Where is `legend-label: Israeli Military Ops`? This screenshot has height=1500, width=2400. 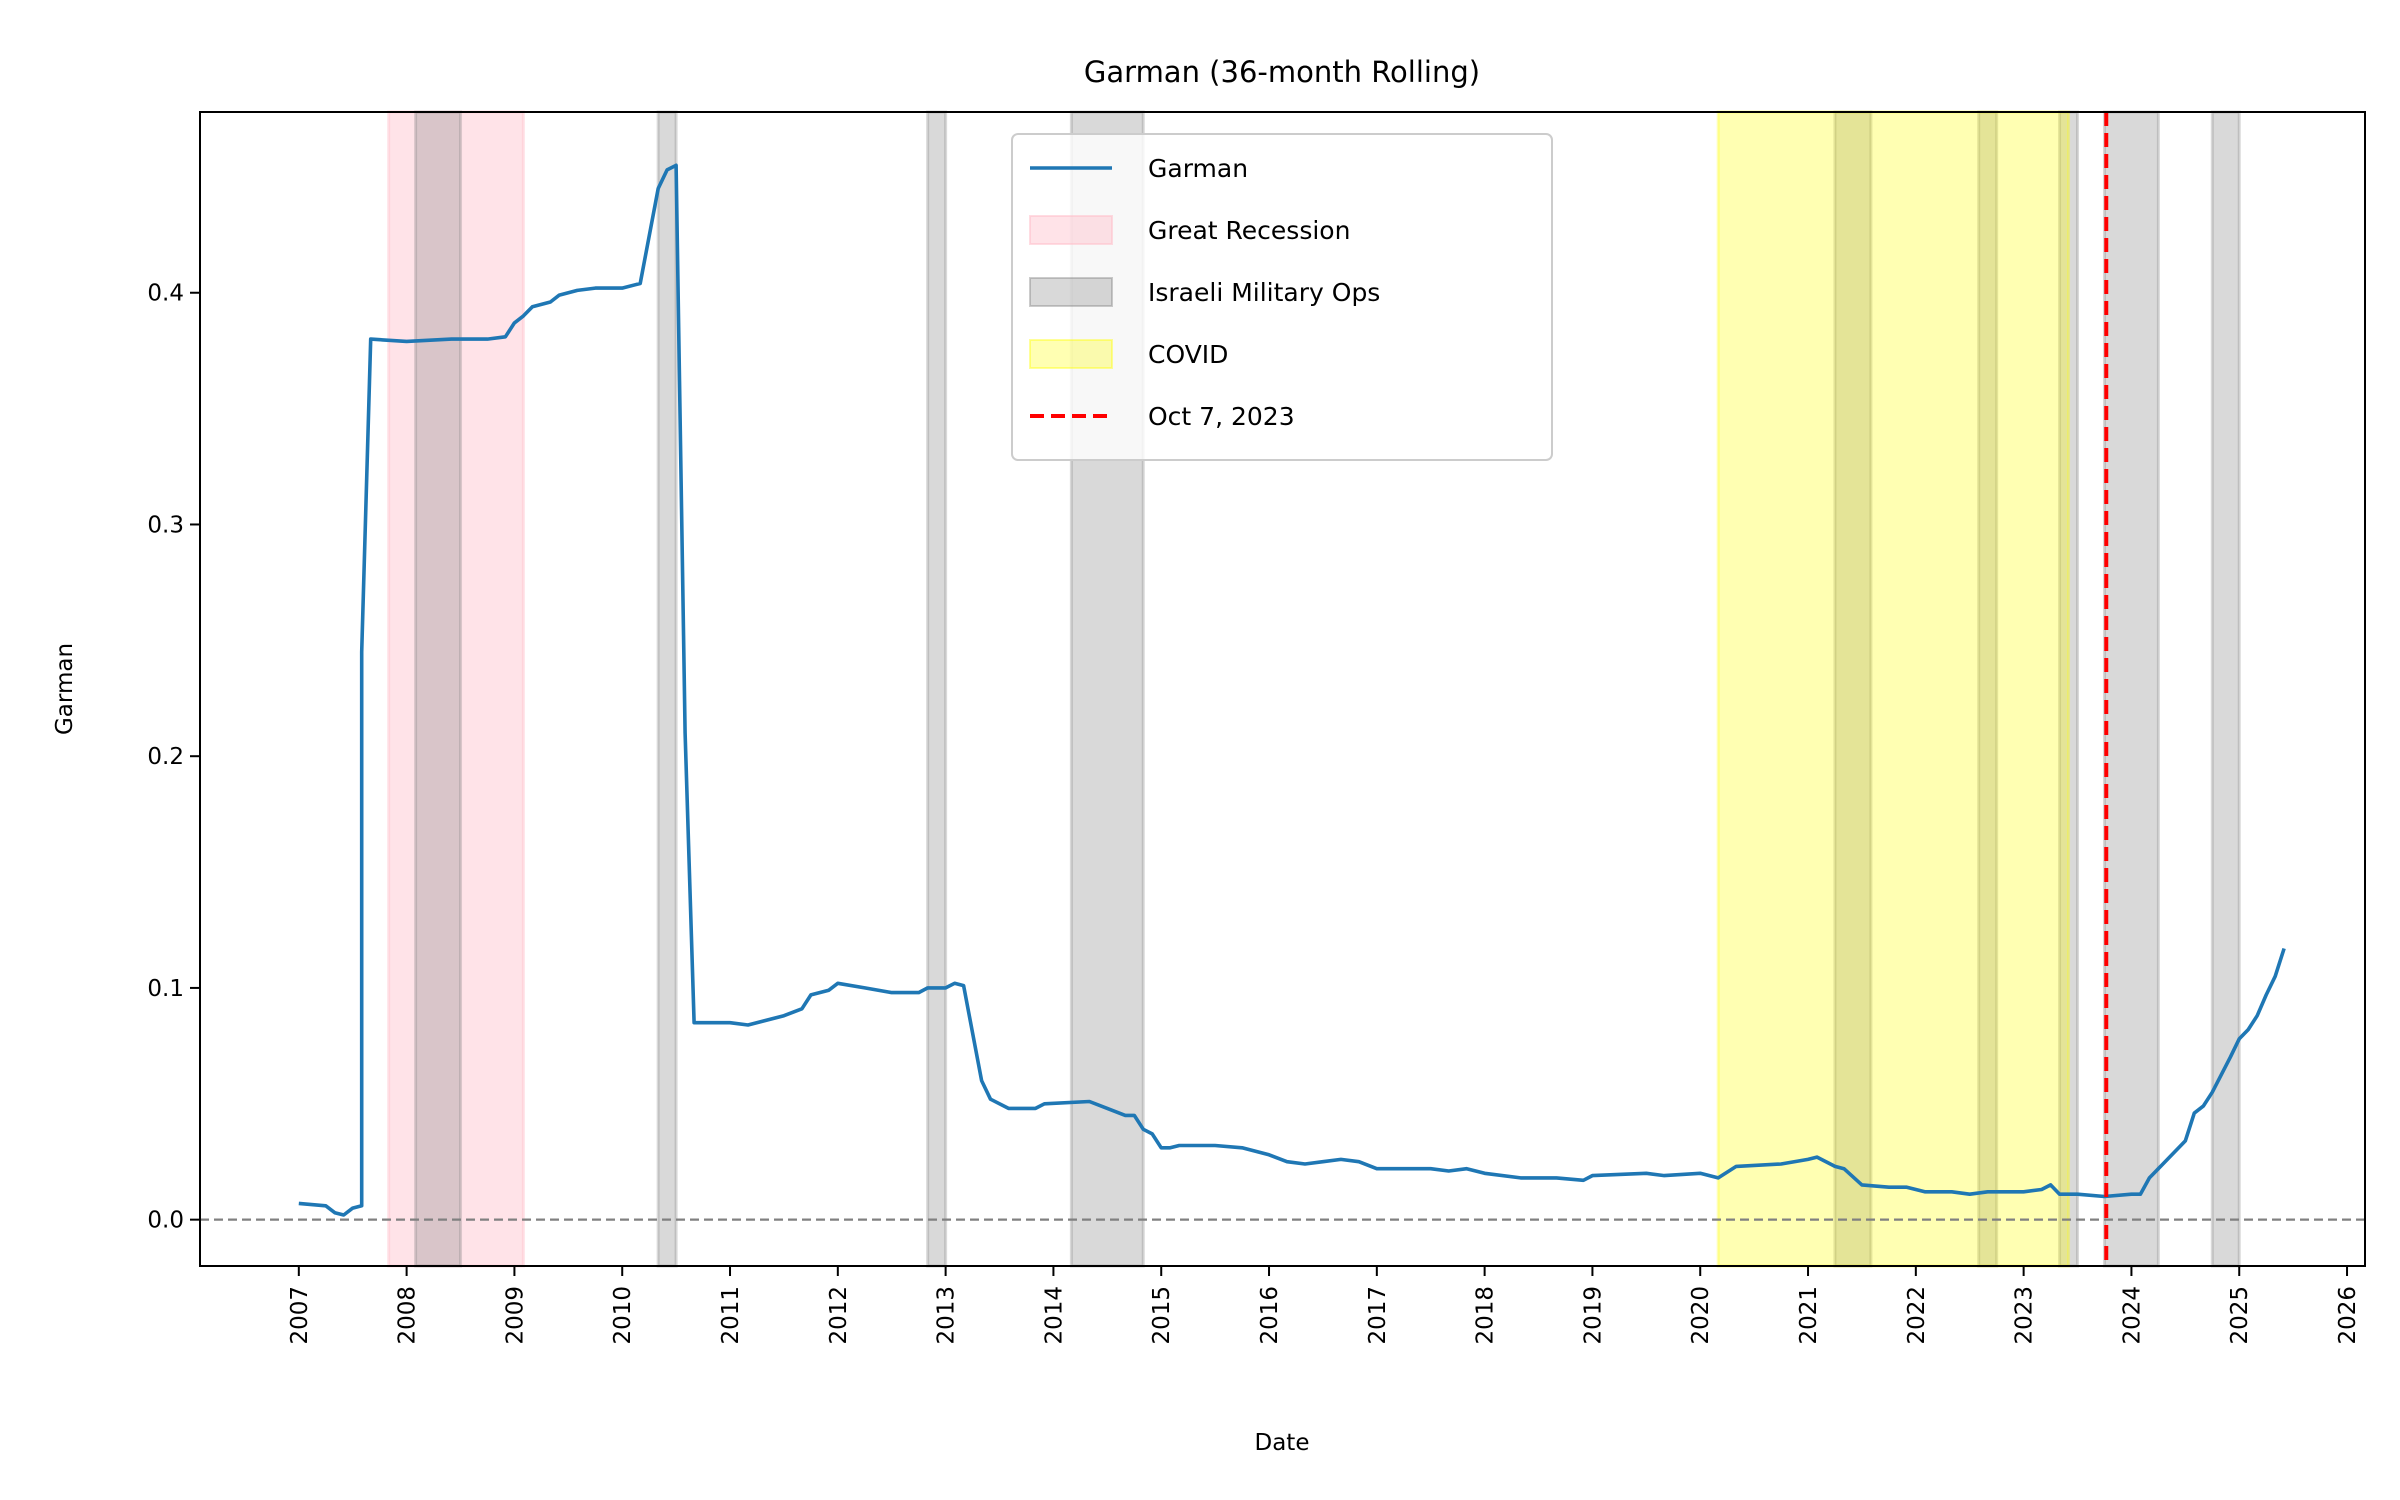 legend-label: Israeli Military Ops is located at coordinates (1264, 292).